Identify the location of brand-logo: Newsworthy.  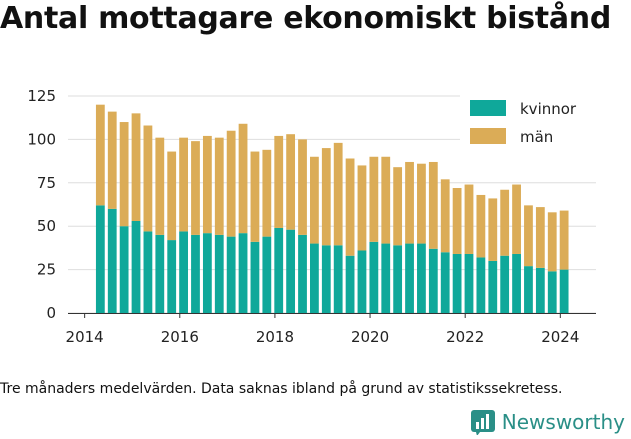
(547, 422).